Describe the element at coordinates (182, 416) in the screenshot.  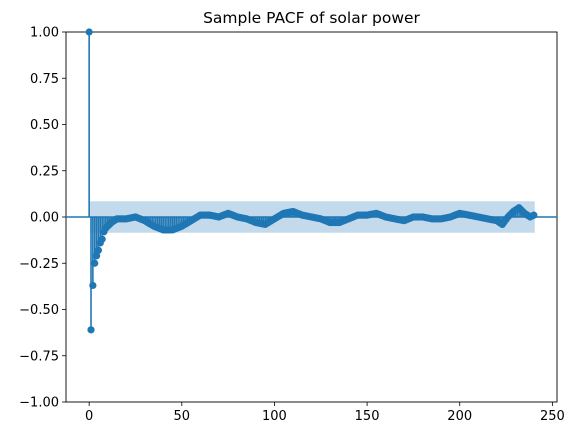
I see `x-tick-label: 50` at that location.